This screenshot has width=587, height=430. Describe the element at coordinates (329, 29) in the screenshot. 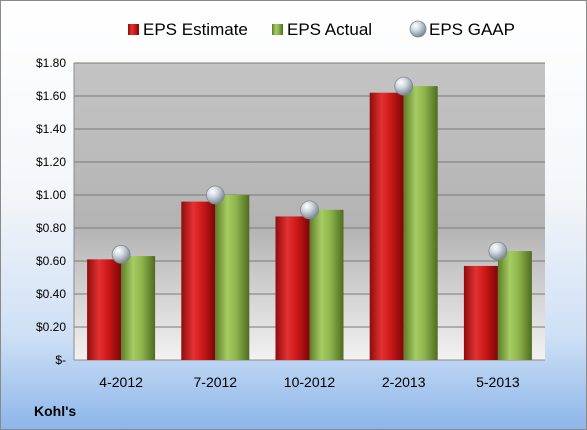

I see `legend-label: EPS Actual` at that location.